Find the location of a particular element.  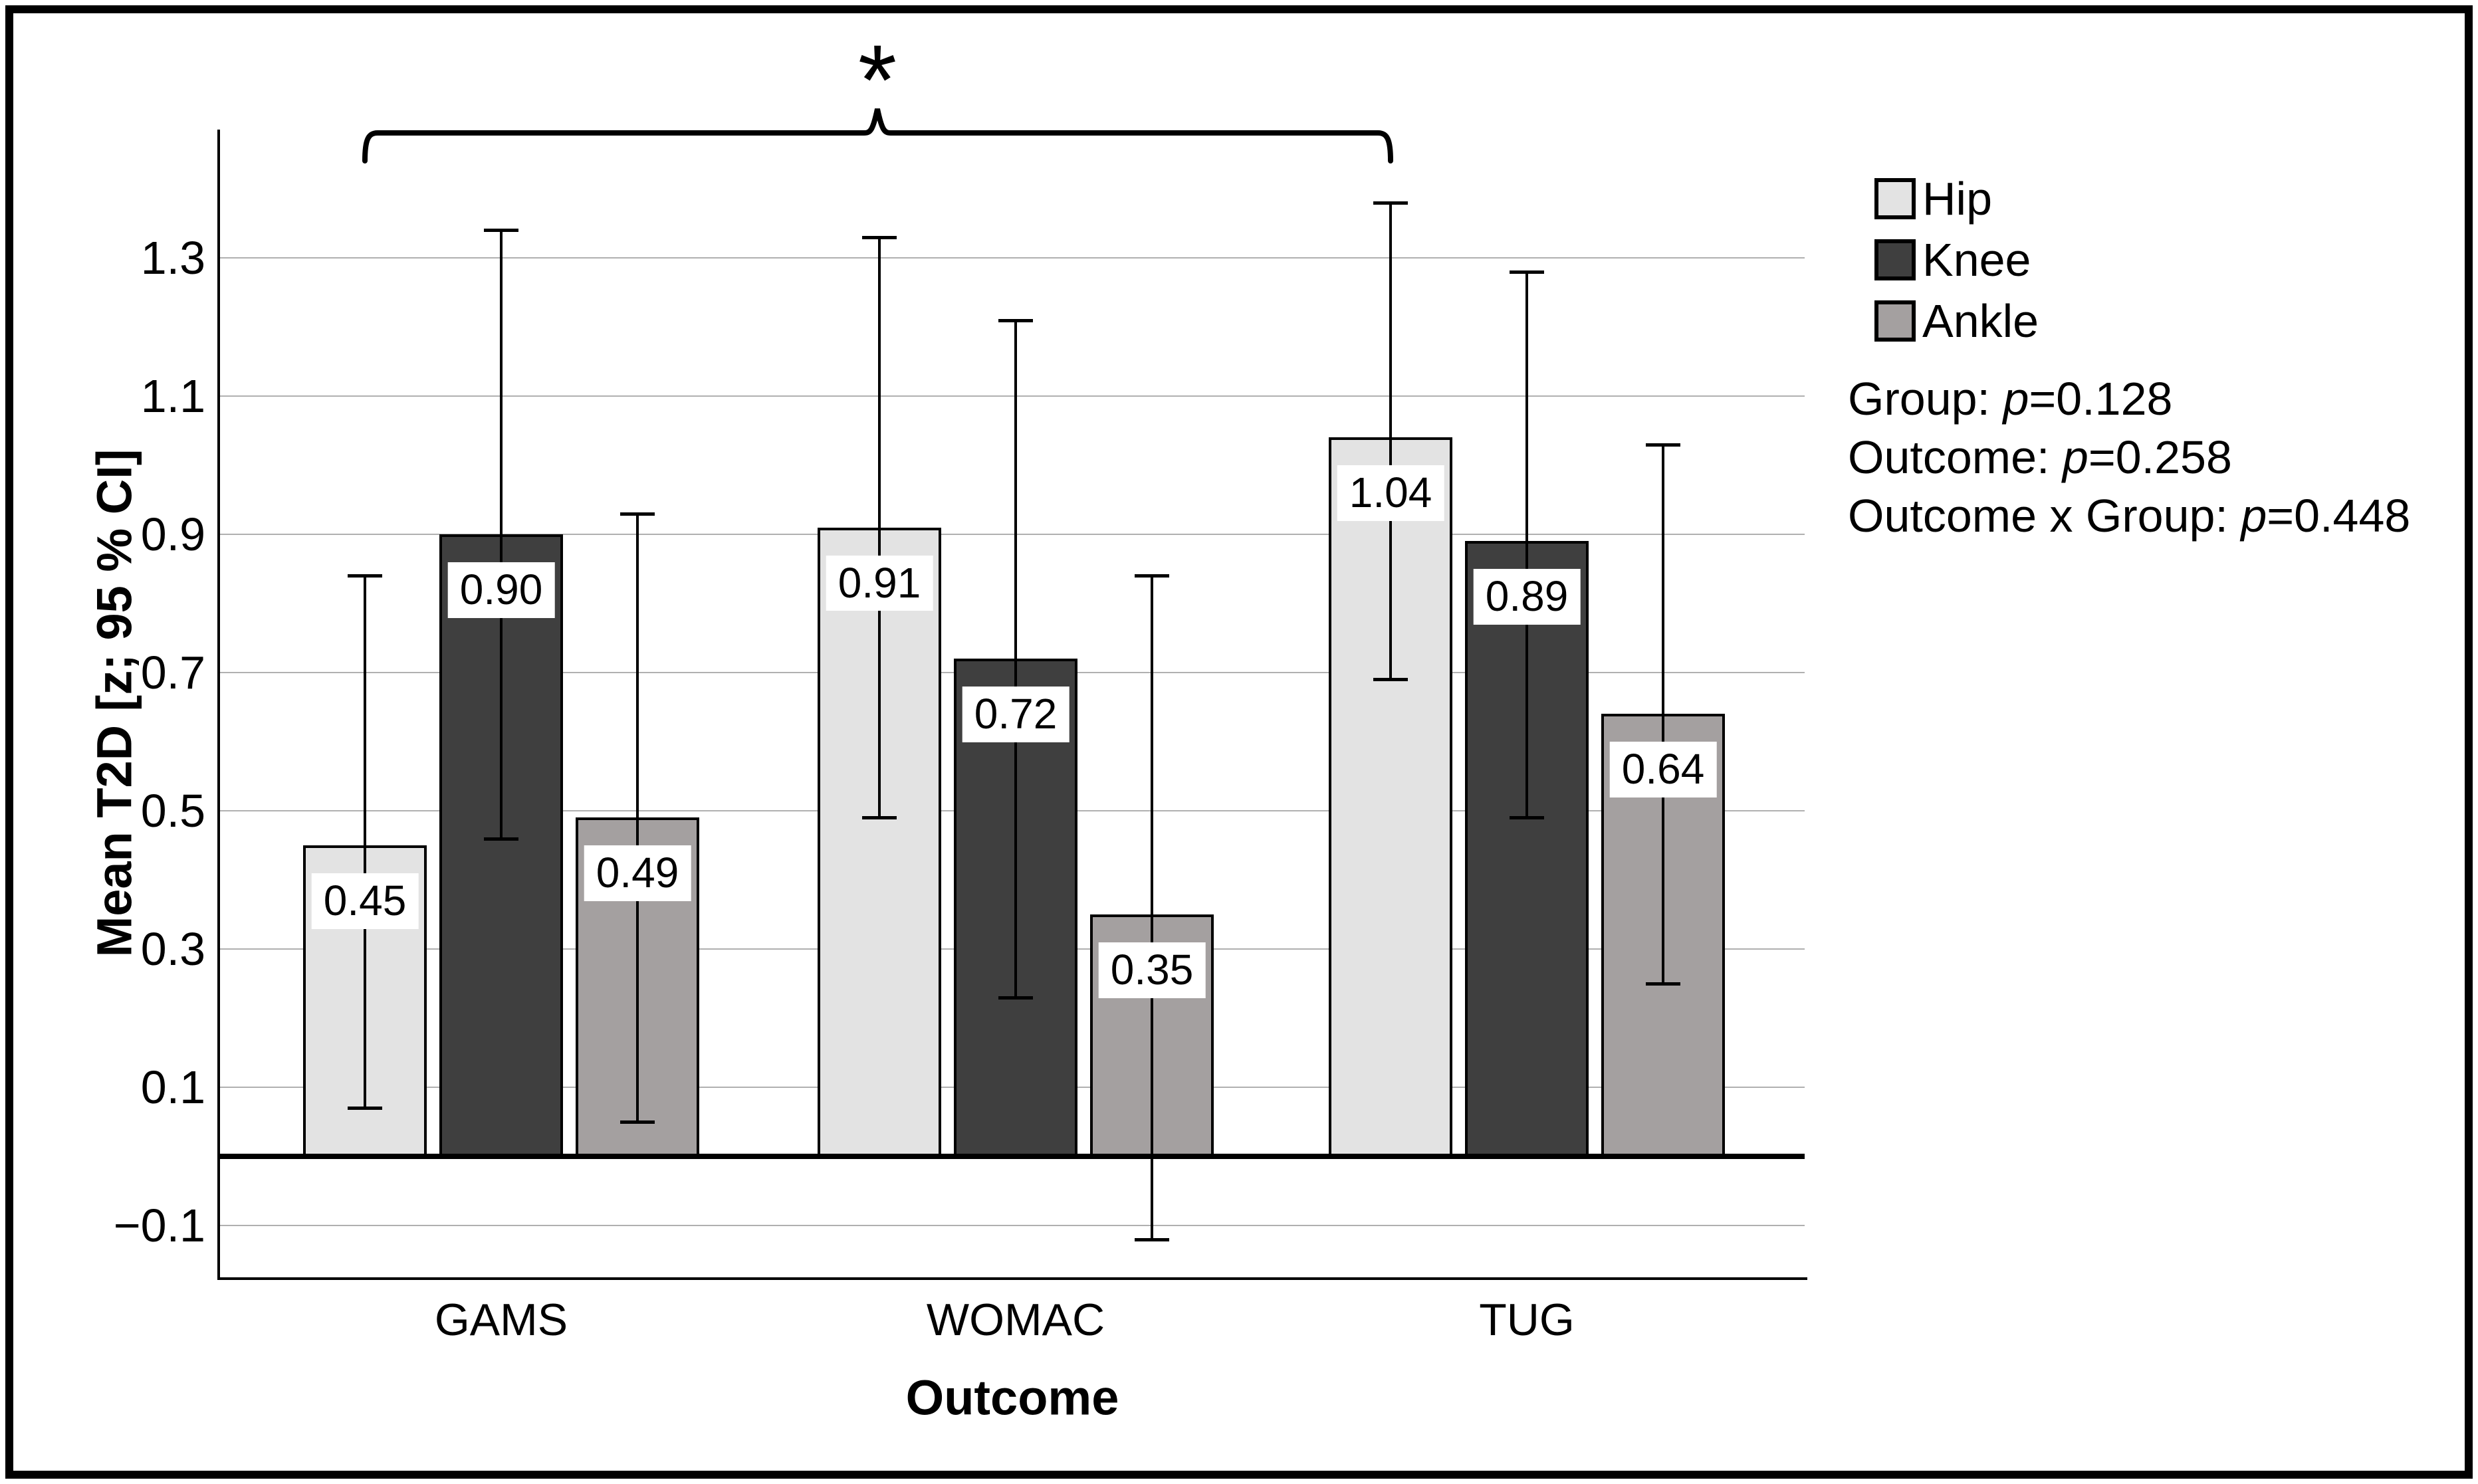

stat-line: Group: p=0.128 is located at coordinates (2010, 399).